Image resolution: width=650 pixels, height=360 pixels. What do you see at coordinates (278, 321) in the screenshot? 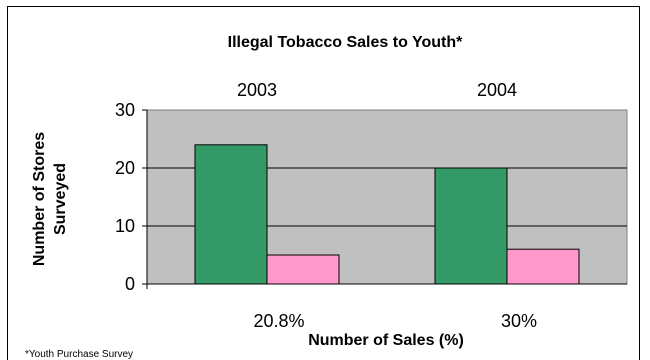
I see `group-bottom-label: 20.8%` at bounding box center [278, 321].